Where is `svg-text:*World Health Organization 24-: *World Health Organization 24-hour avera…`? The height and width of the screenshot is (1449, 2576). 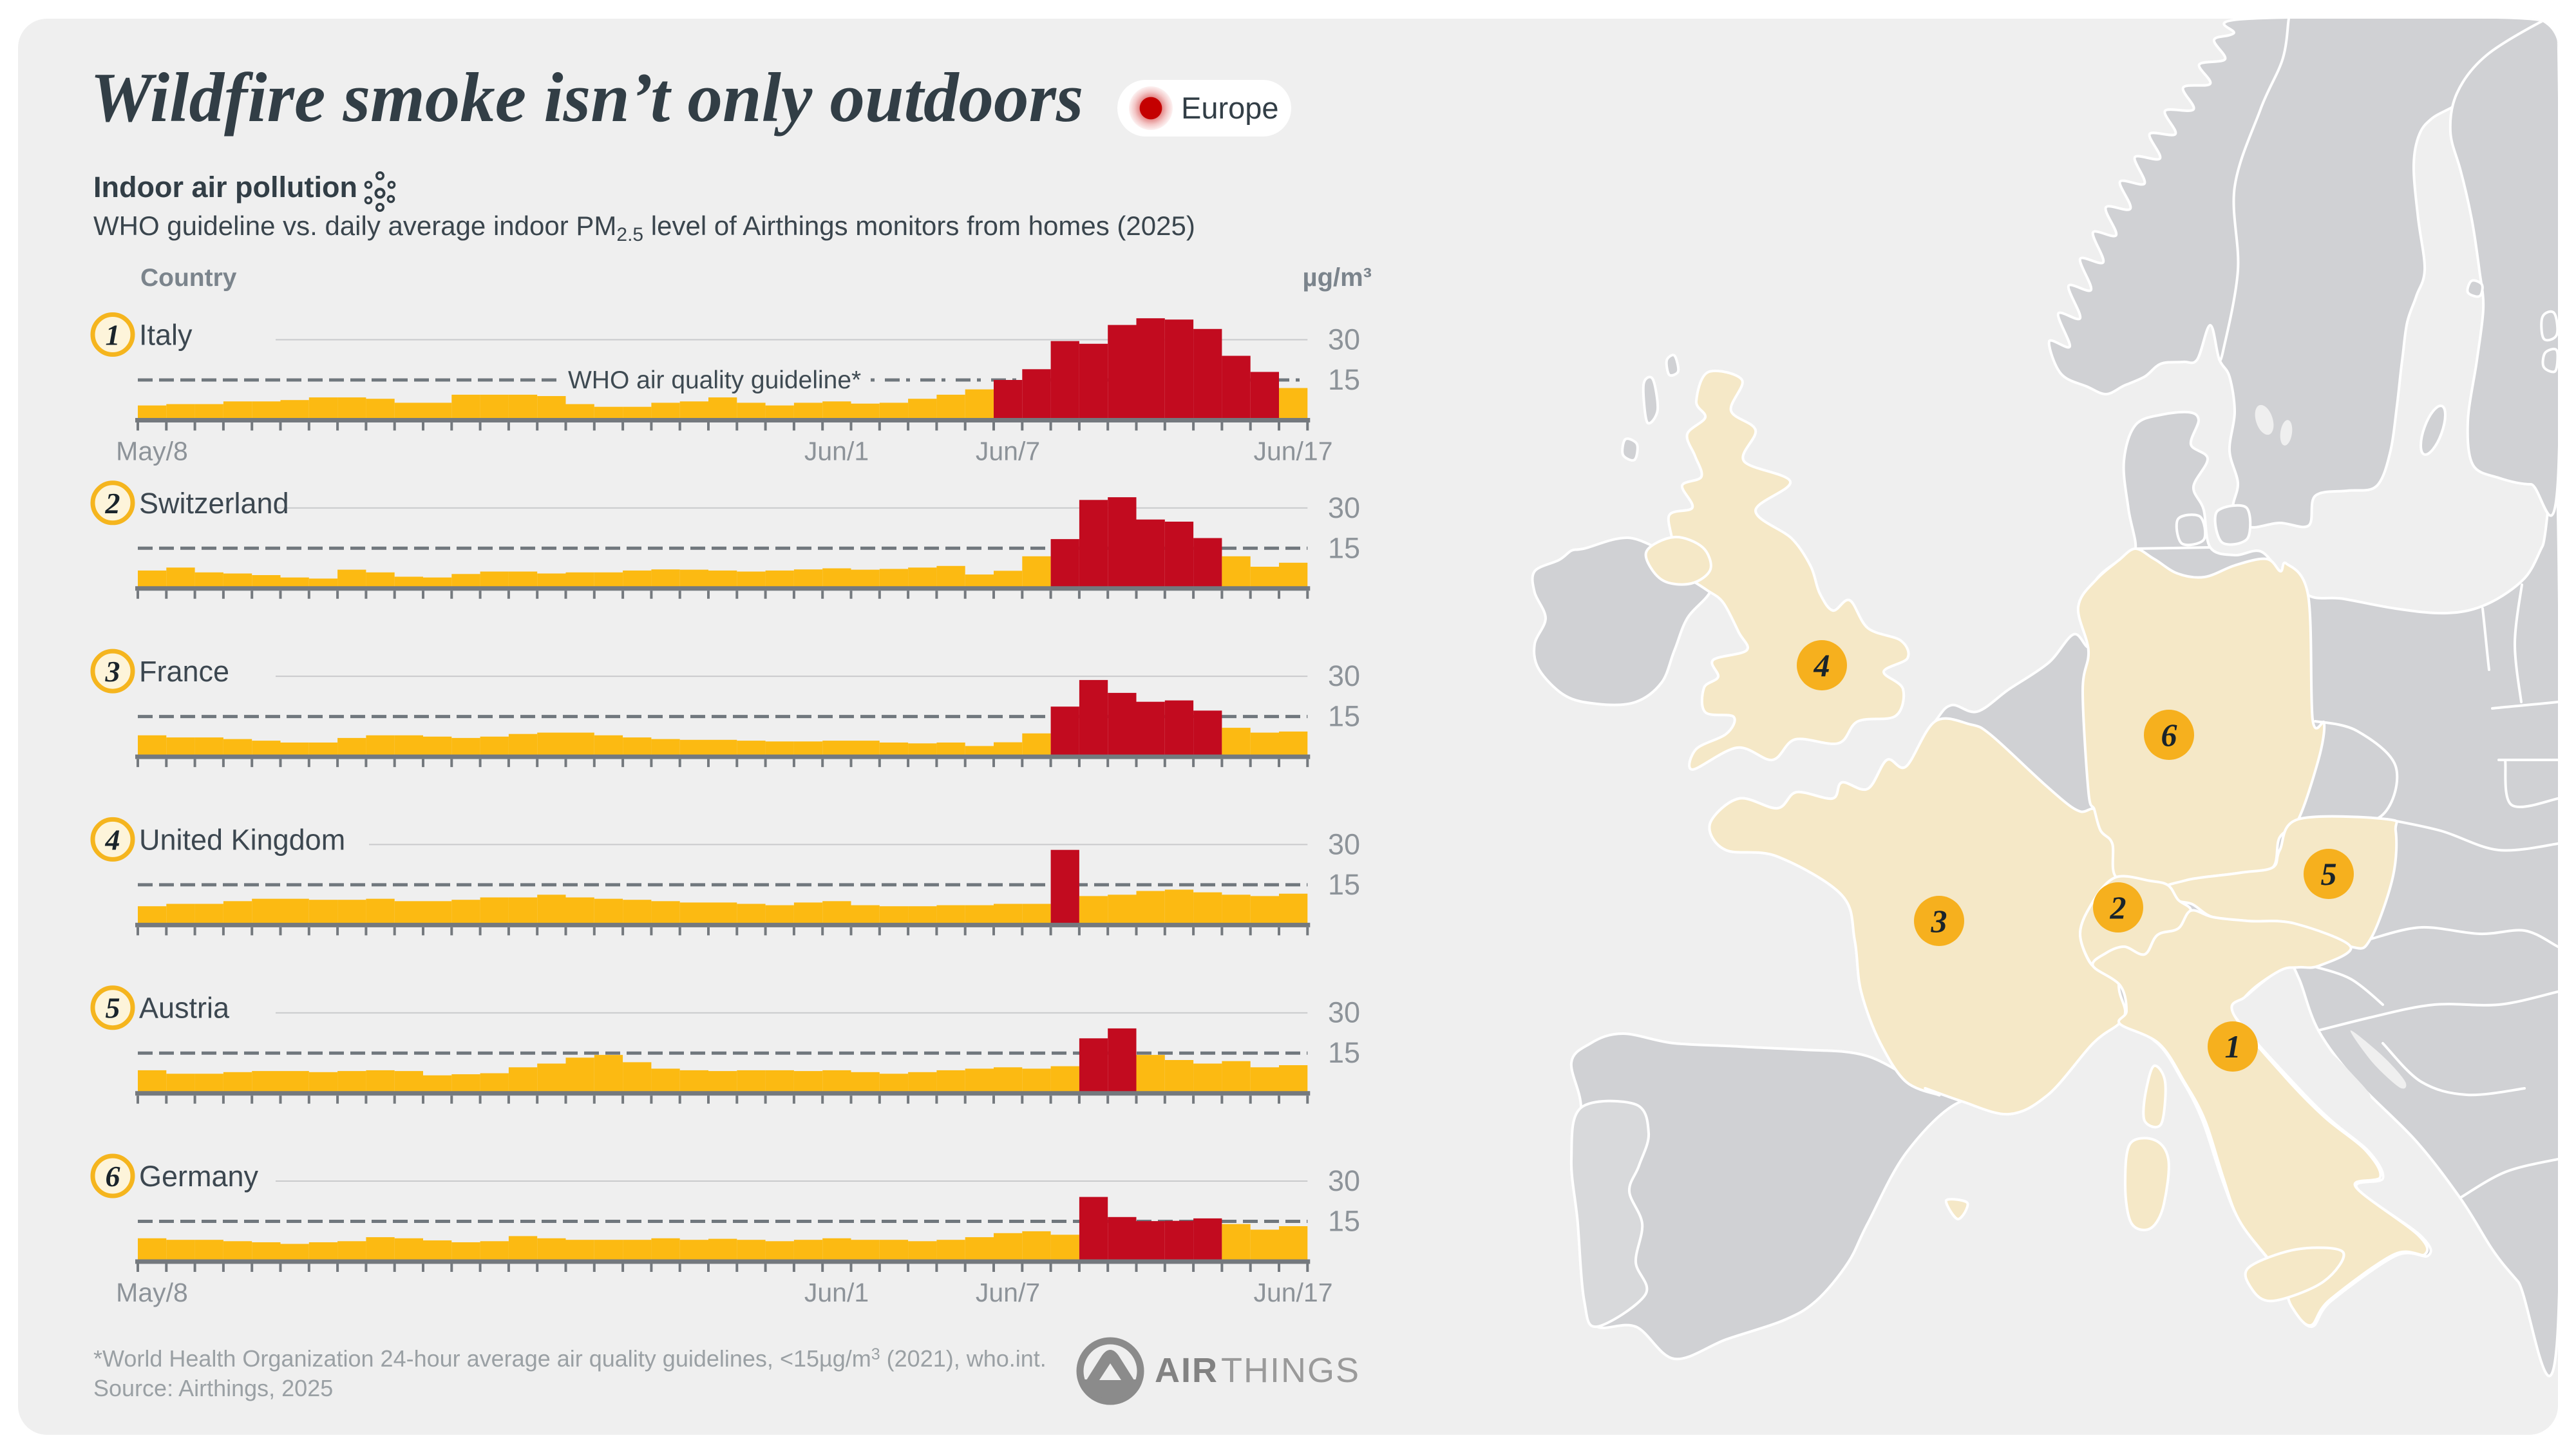 svg-text:*World Health Organization 24-: *World Health Organization 24-hour avera… is located at coordinates (570, 1358).